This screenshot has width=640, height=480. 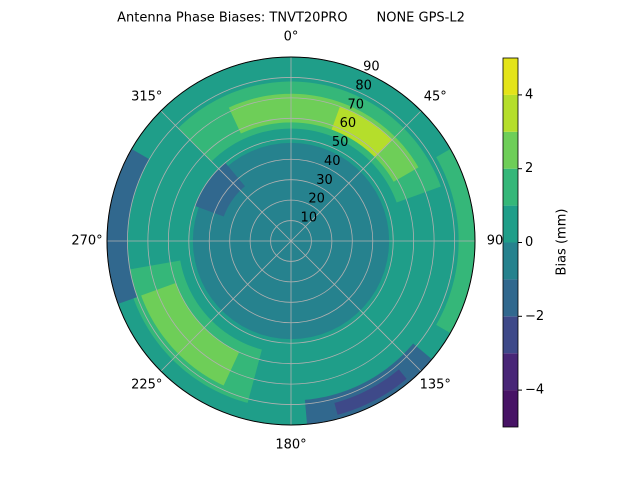 What do you see at coordinates (332, 161) in the screenshot?
I see `radial-tick-label: 40` at bounding box center [332, 161].